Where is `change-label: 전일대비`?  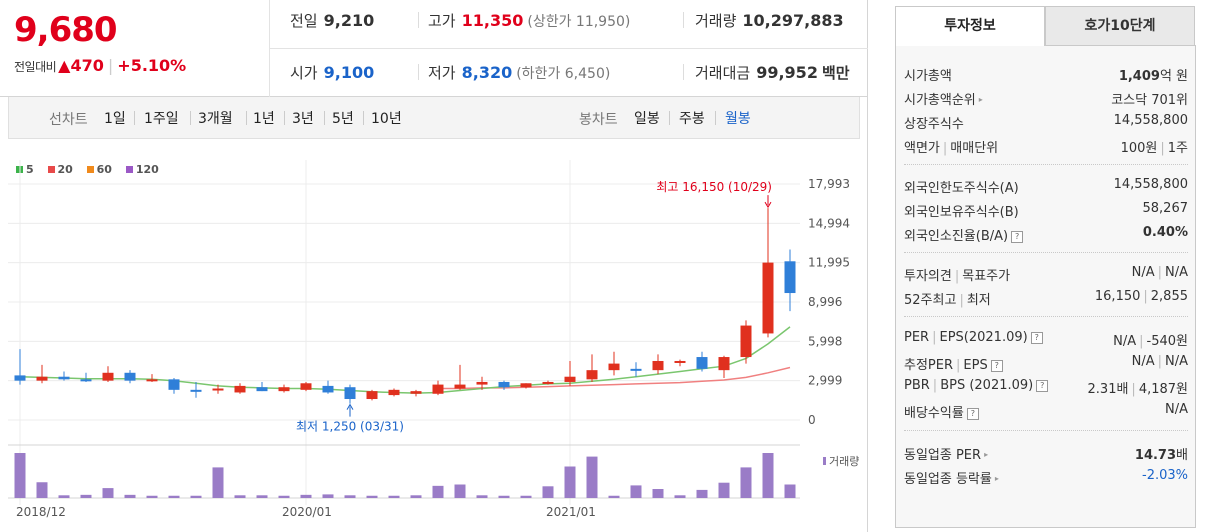
change-label: 전일대비 is located at coordinates (35, 67).